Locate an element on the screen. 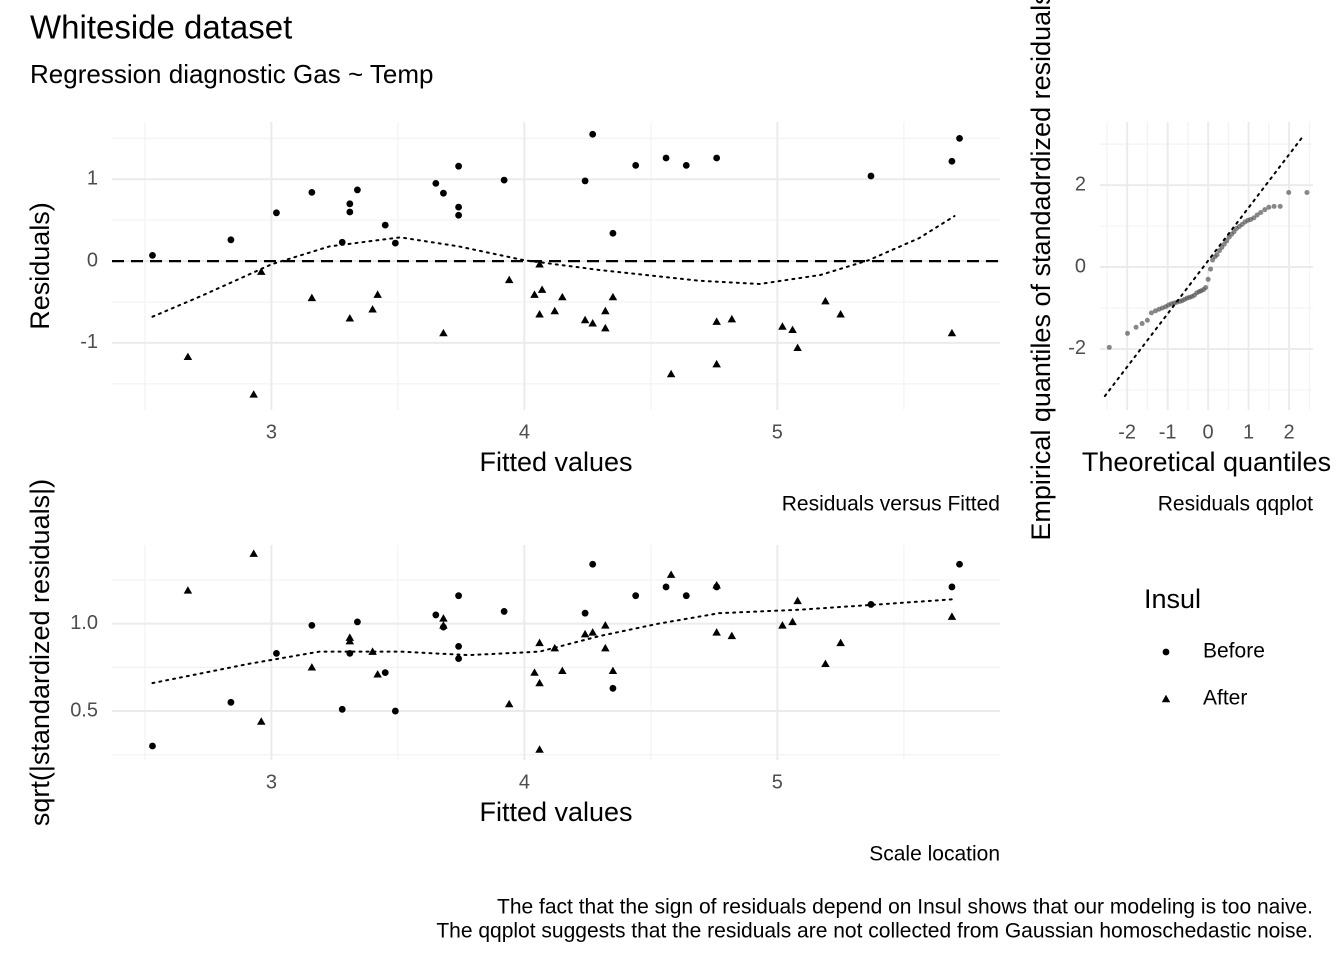  y-tick-label: -2 is located at coordinates (1077, 348).